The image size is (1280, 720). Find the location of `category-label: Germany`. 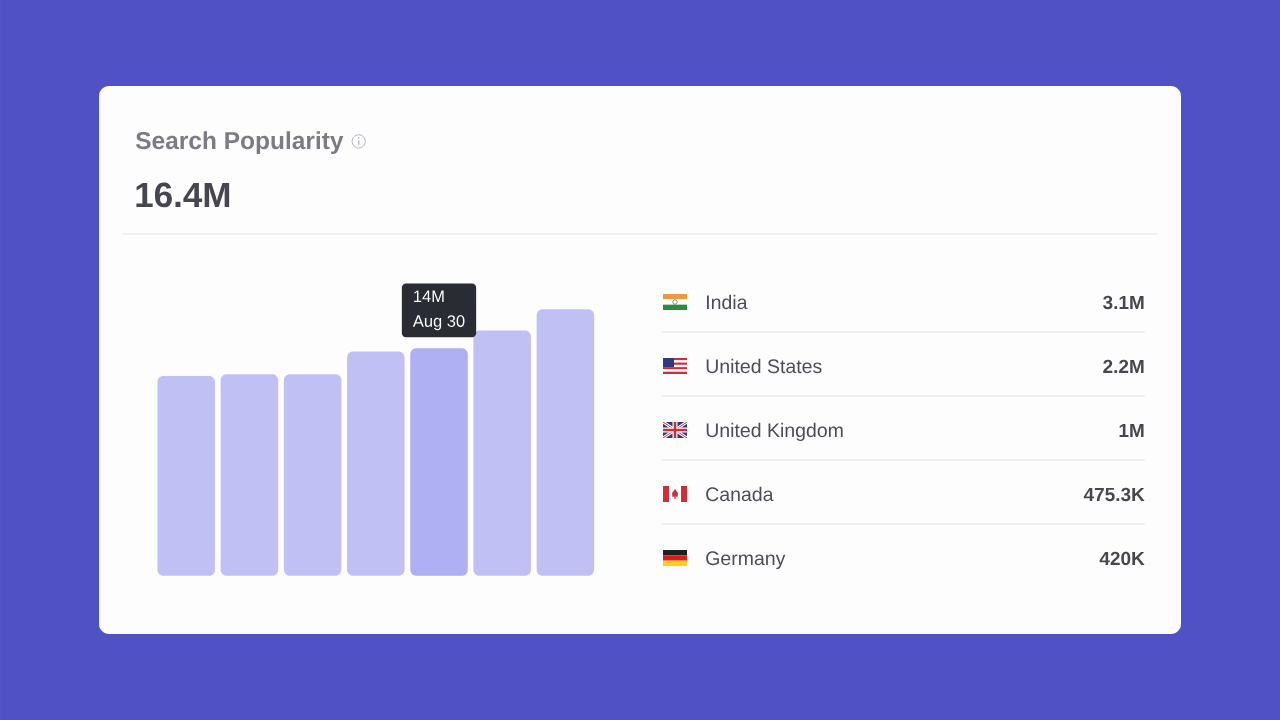

category-label: Germany is located at coordinates (746, 560).